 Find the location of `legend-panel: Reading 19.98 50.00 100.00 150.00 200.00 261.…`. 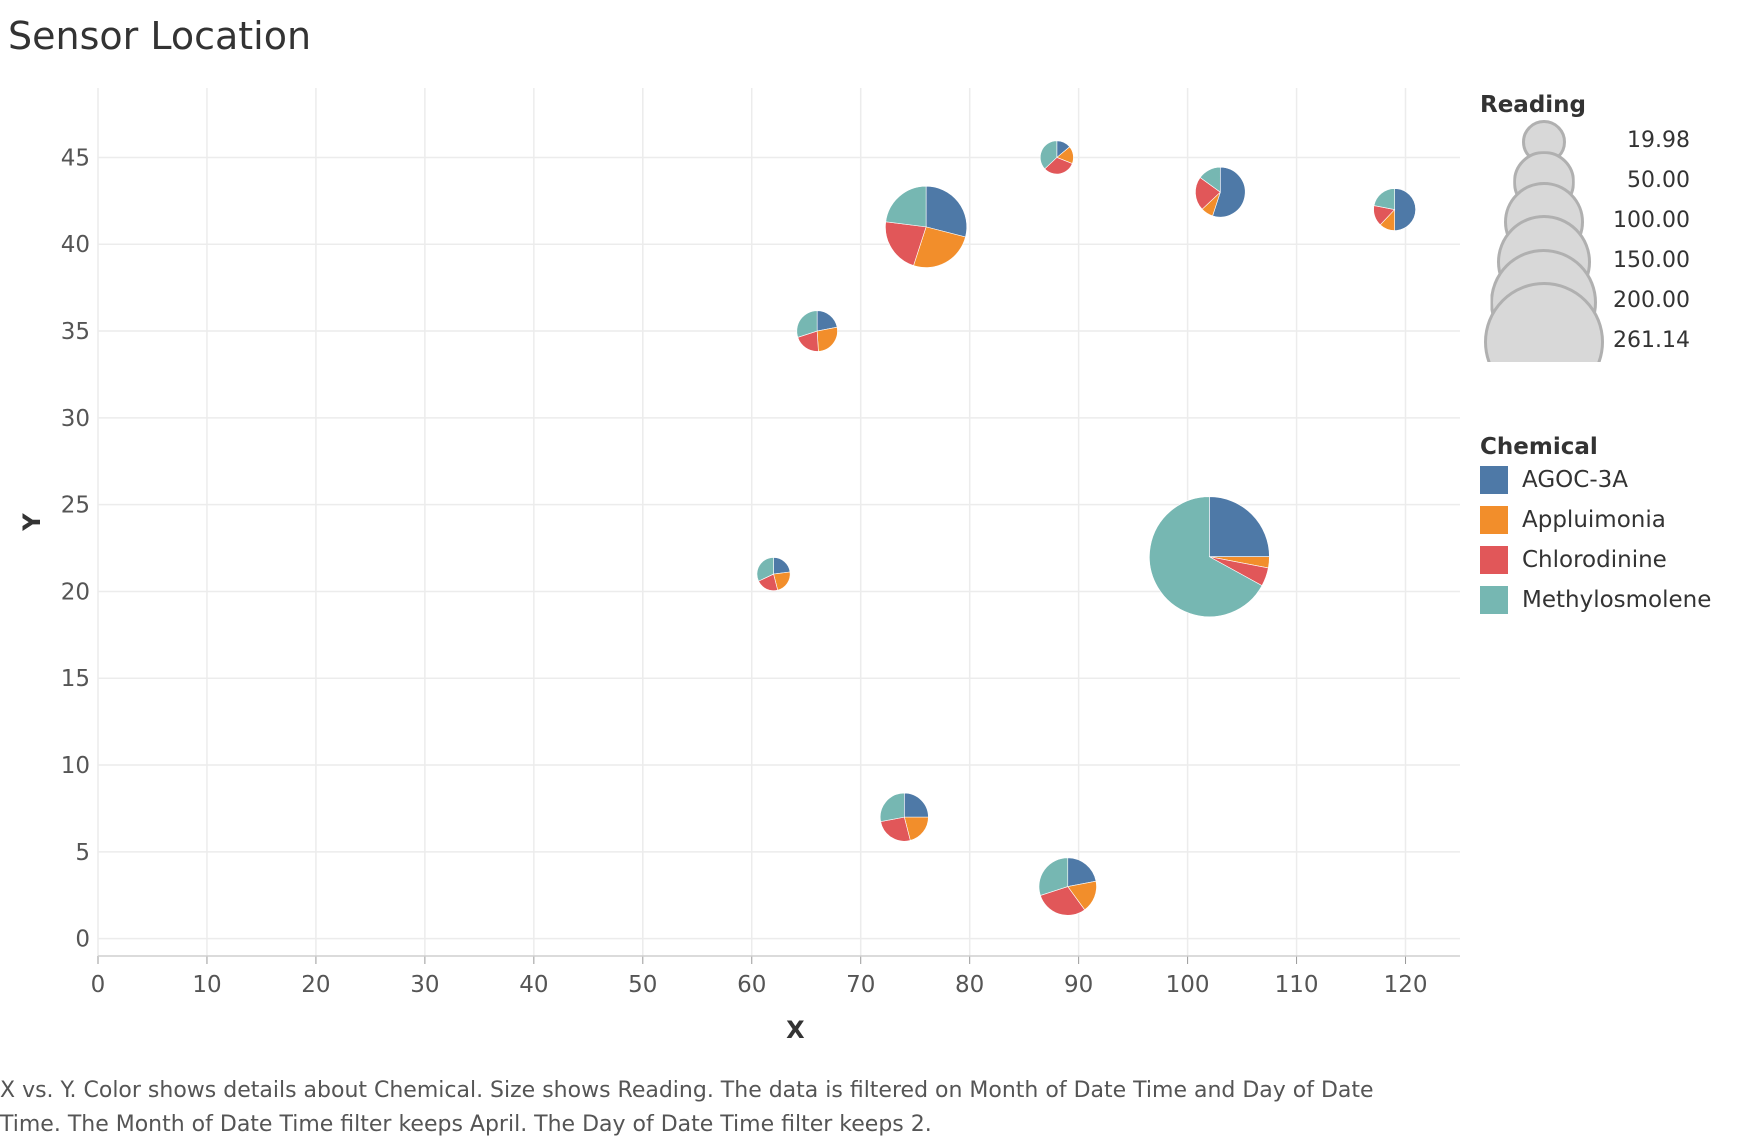

legend-panel: Reading 19.98 50.00 100.00 150.00 200.00 261.… is located at coordinates (1610, 356).